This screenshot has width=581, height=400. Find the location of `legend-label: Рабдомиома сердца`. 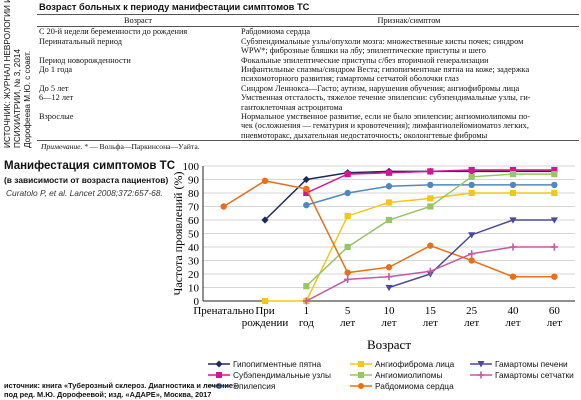

legend-label: Рабдомиома сердца is located at coordinates (414, 386).